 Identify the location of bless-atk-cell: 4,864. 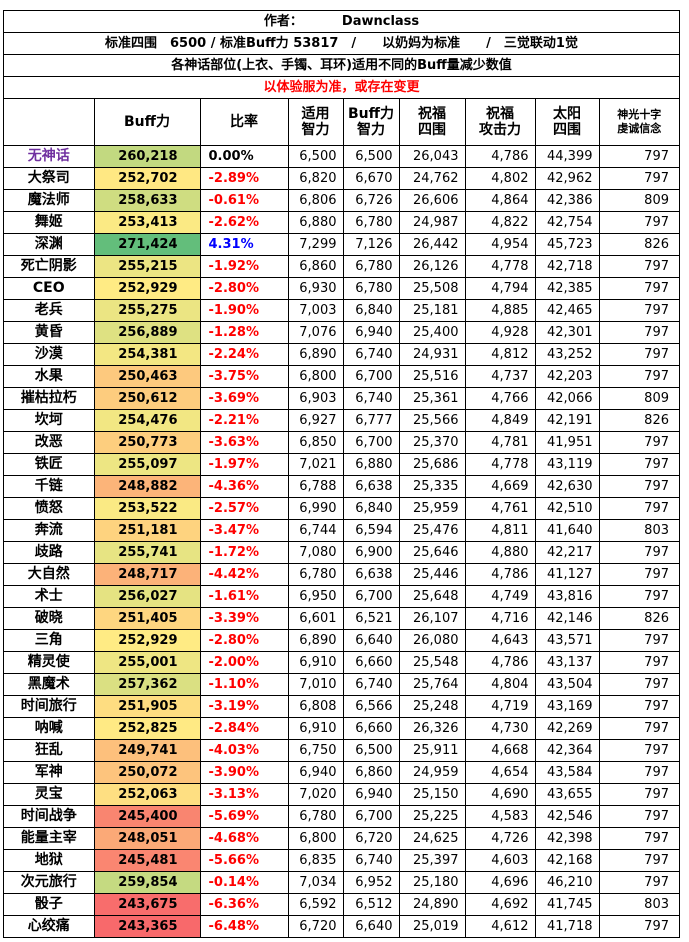
(500, 200).